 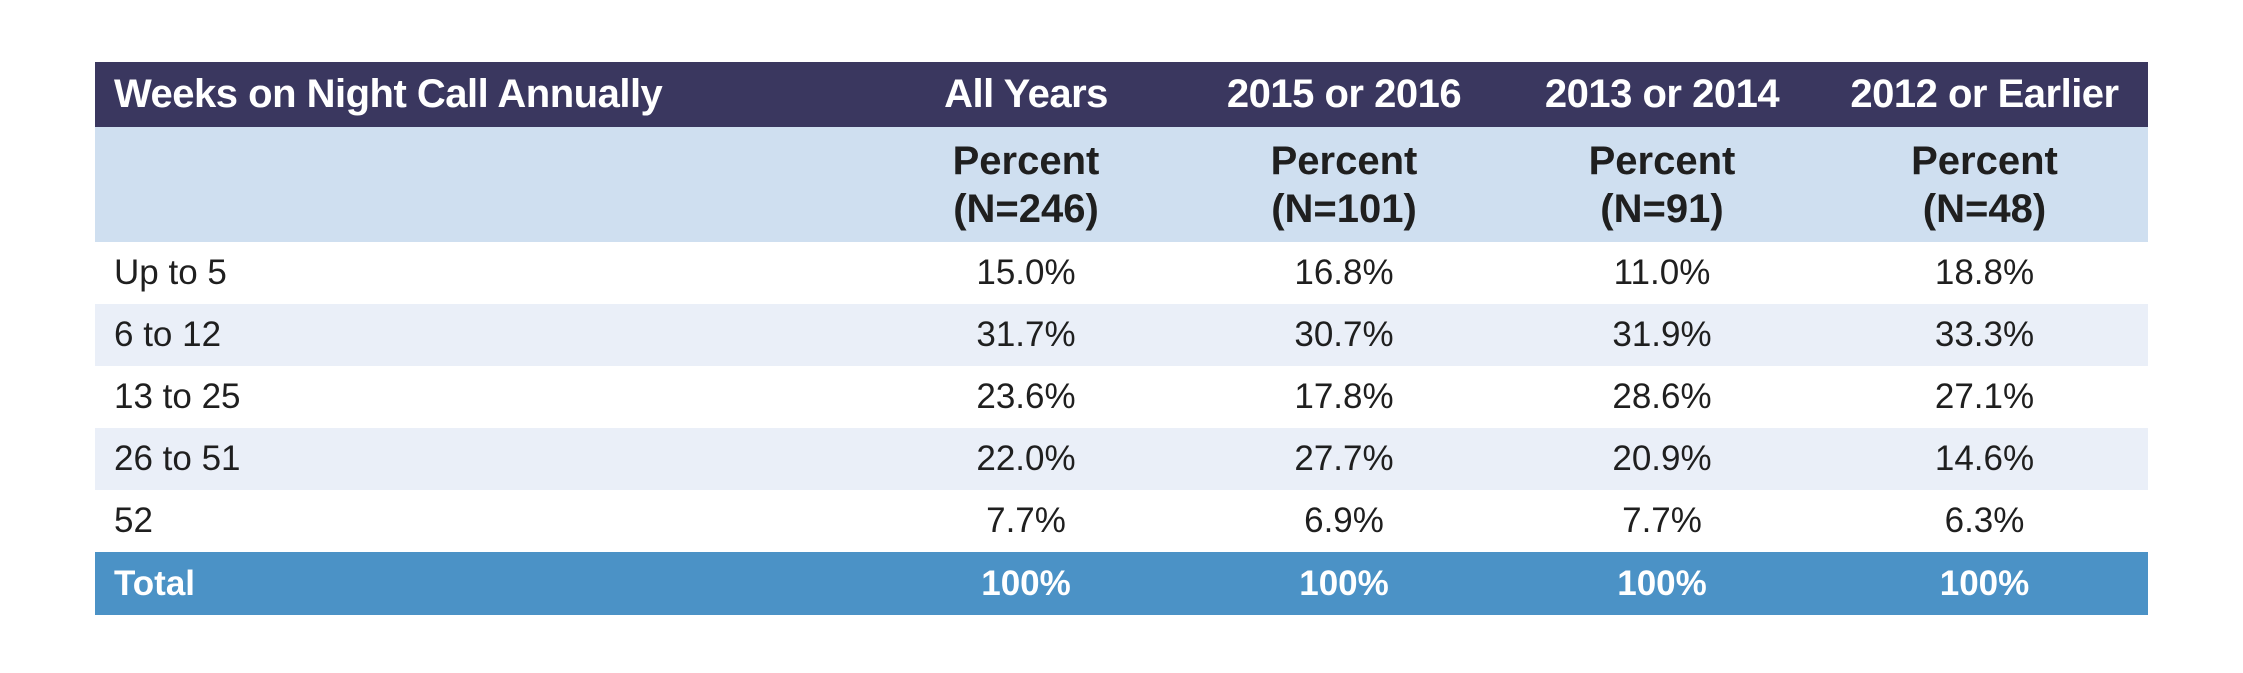 What do you see at coordinates (1121, 521) in the screenshot?
I see `table-row: 52 7.7% 6.9% 7.7% 6.3%` at bounding box center [1121, 521].